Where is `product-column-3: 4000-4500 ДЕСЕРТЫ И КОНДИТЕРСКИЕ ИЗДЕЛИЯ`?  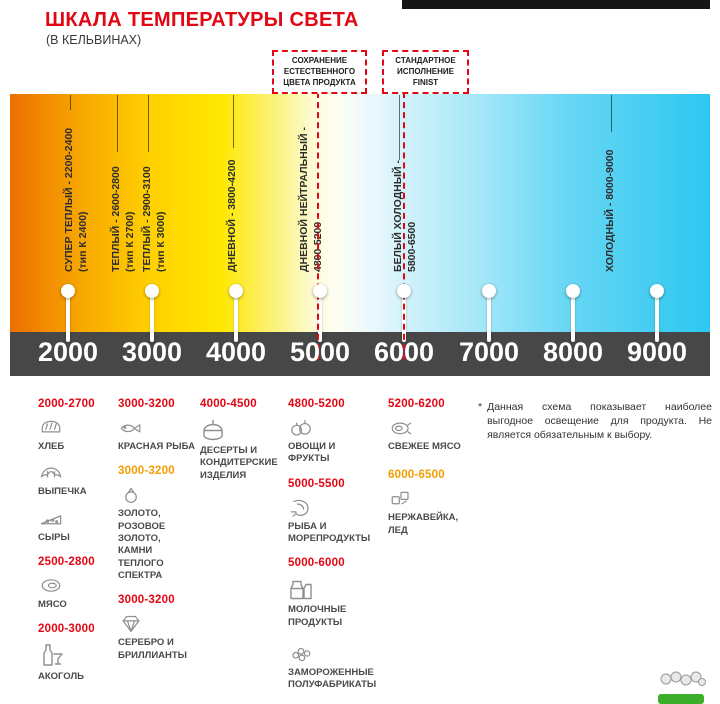 product-column-3: 4000-4500 ДЕСЕРТЫ И КОНДИТЕРСКИЕ ИЗДЕЛИЯ is located at coordinates (241, 446).